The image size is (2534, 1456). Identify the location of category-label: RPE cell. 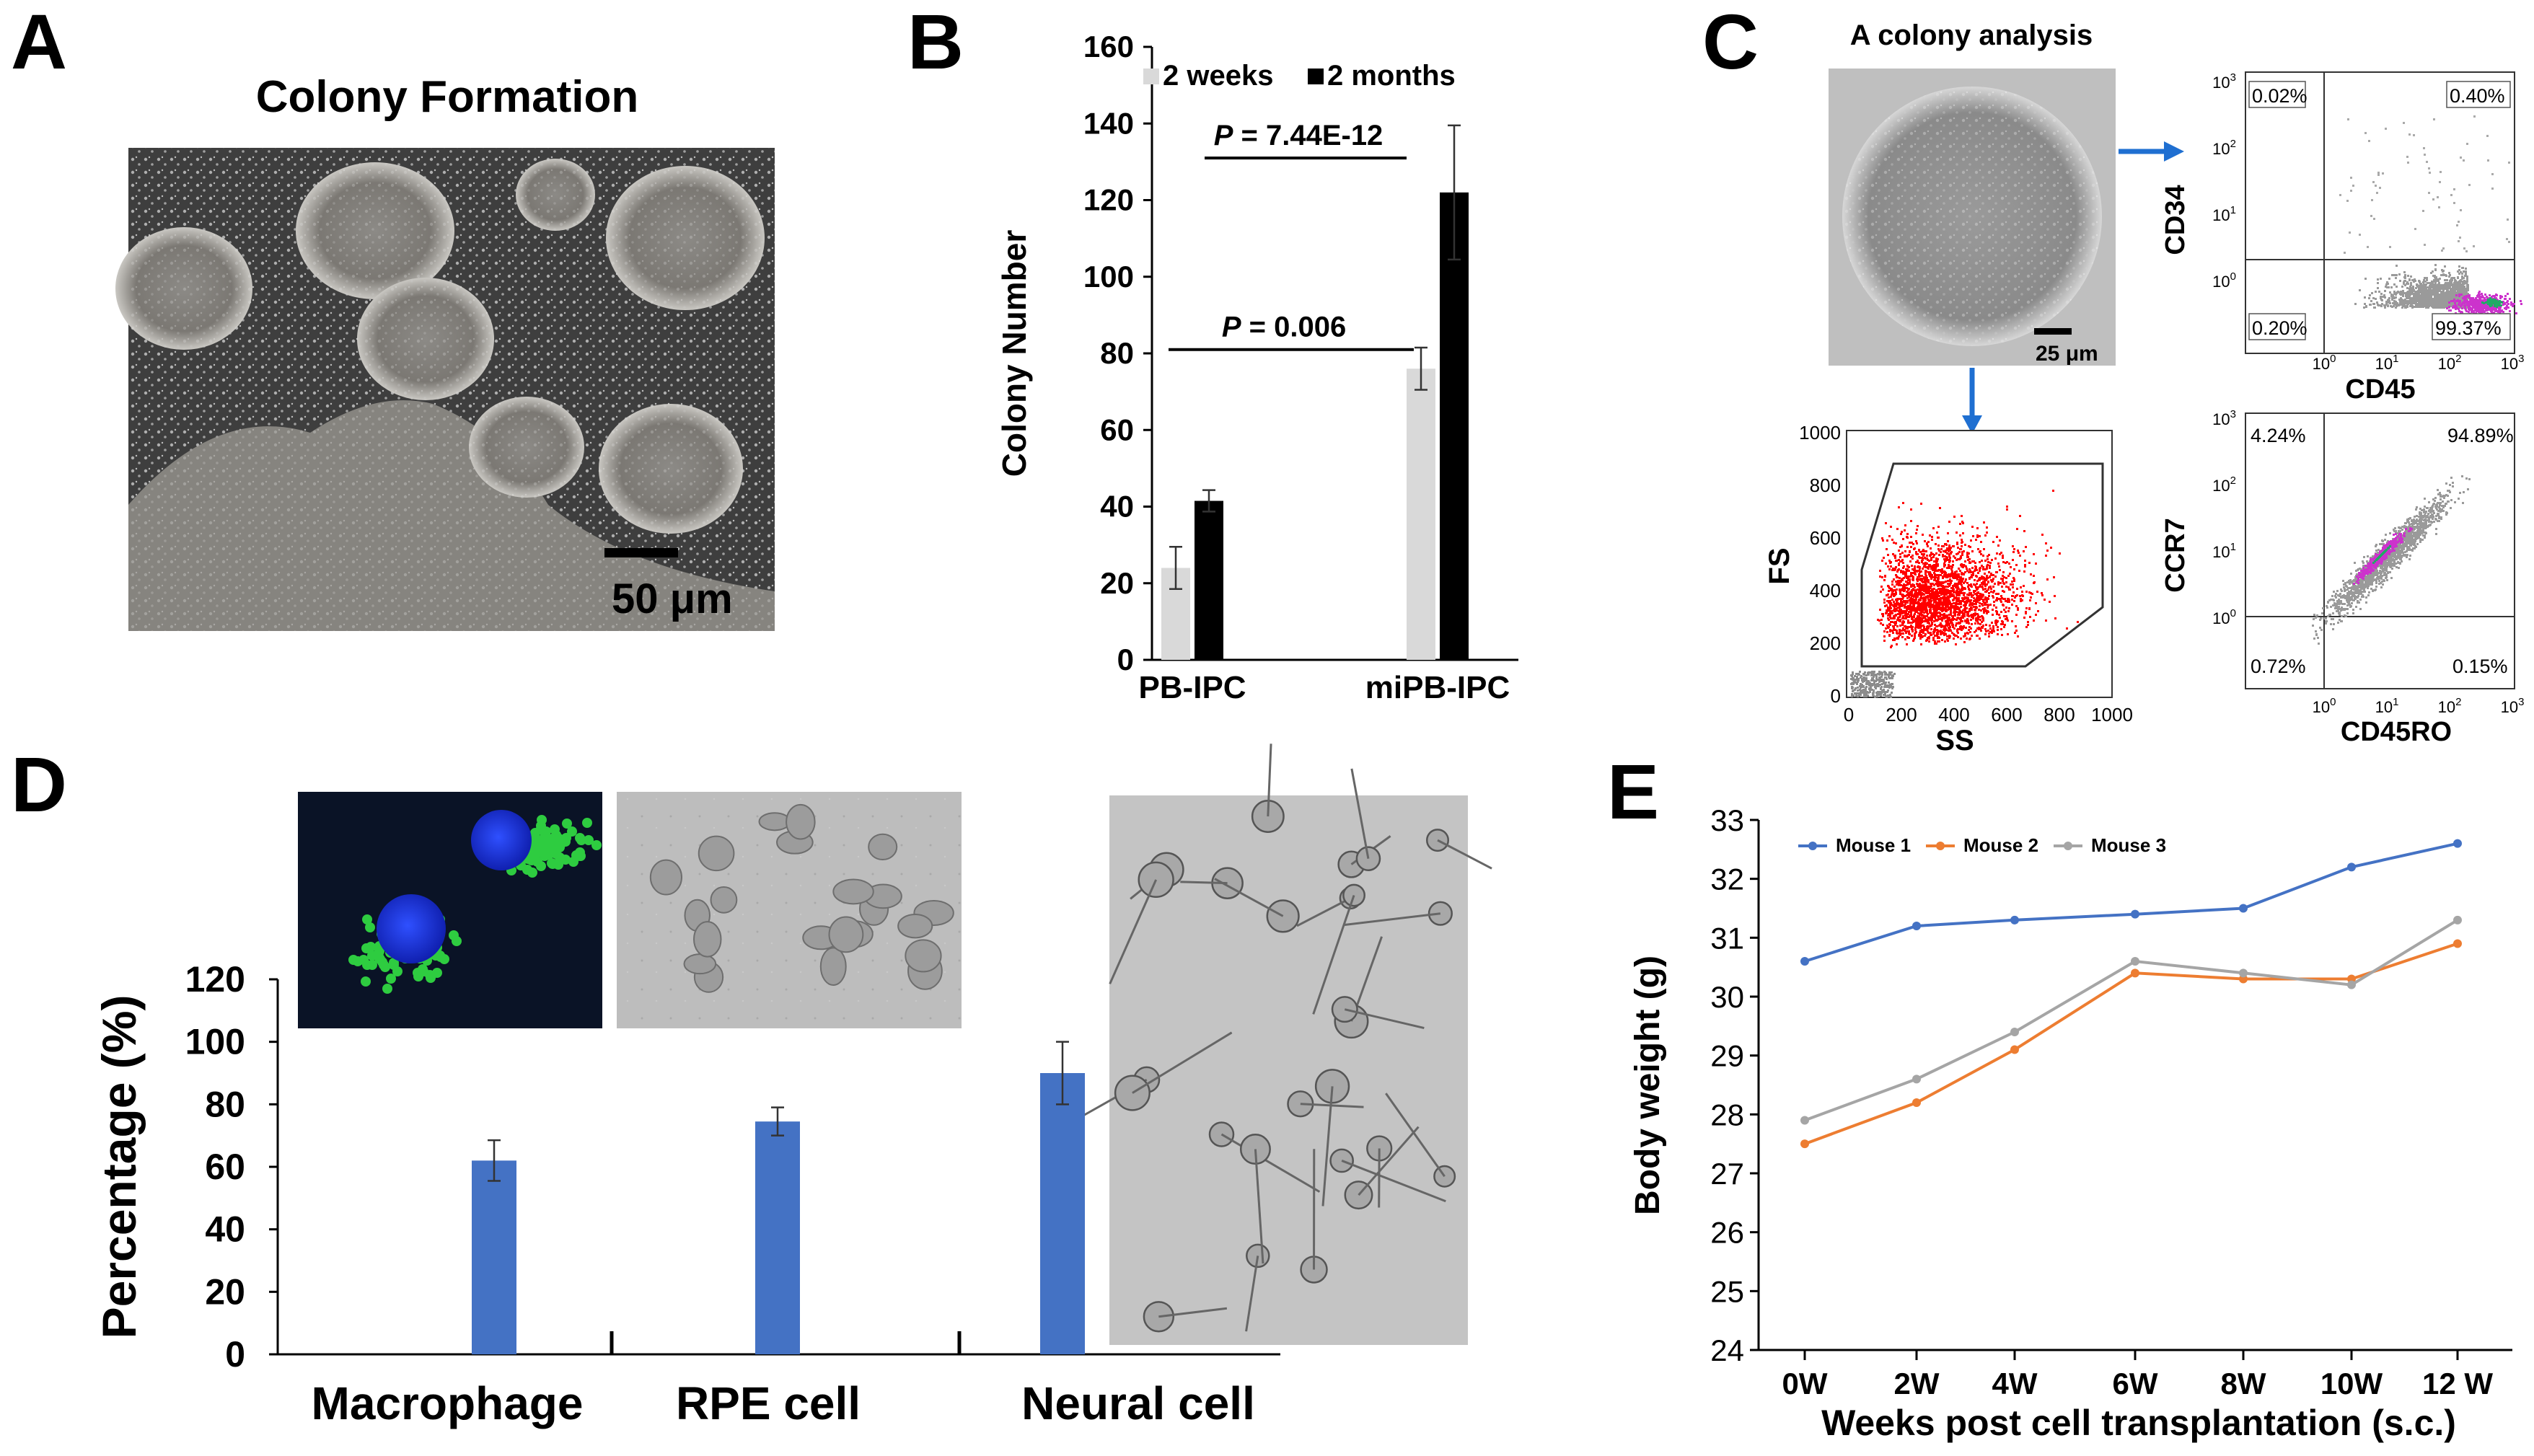
(768, 1403).